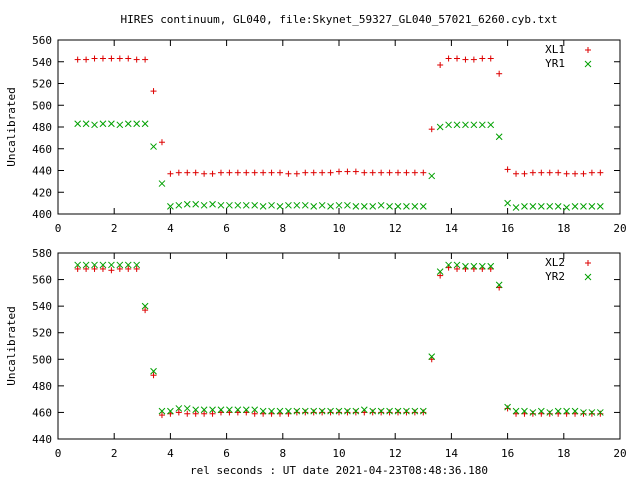  Describe the element at coordinates (42, 214) in the screenshot. I see `y-tick-label: 400` at that location.